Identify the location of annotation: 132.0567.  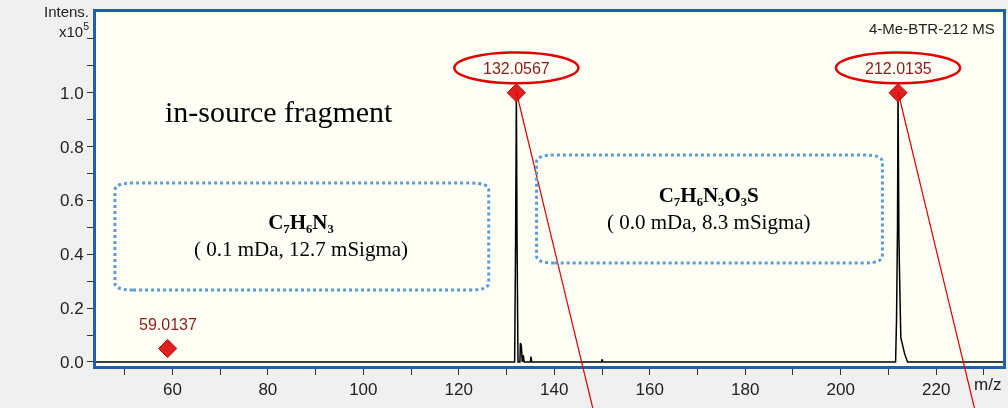
(516, 68).